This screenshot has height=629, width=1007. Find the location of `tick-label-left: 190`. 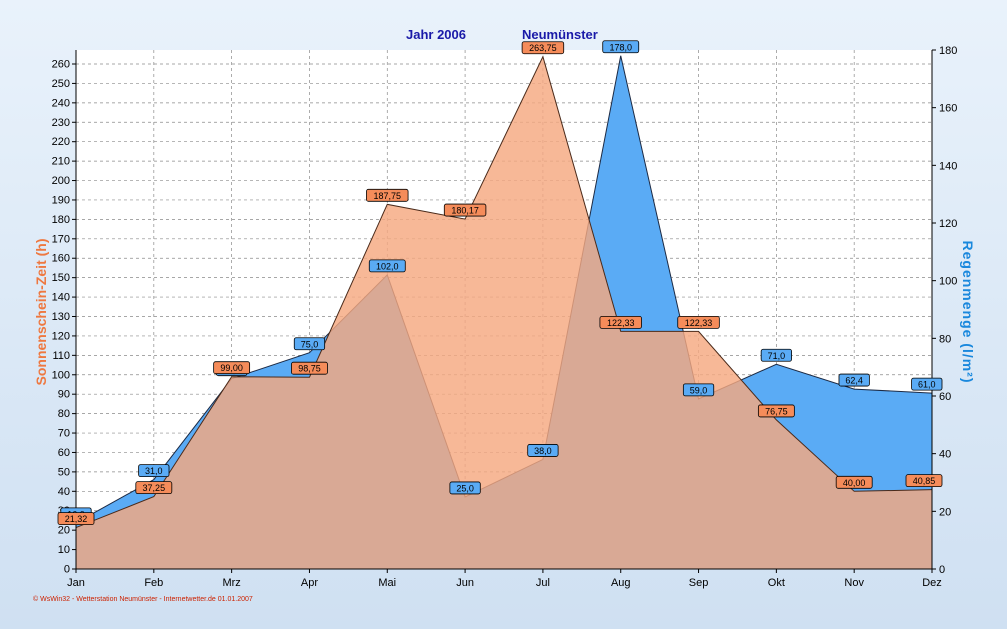

tick-label-left: 190 is located at coordinates (61, 200).